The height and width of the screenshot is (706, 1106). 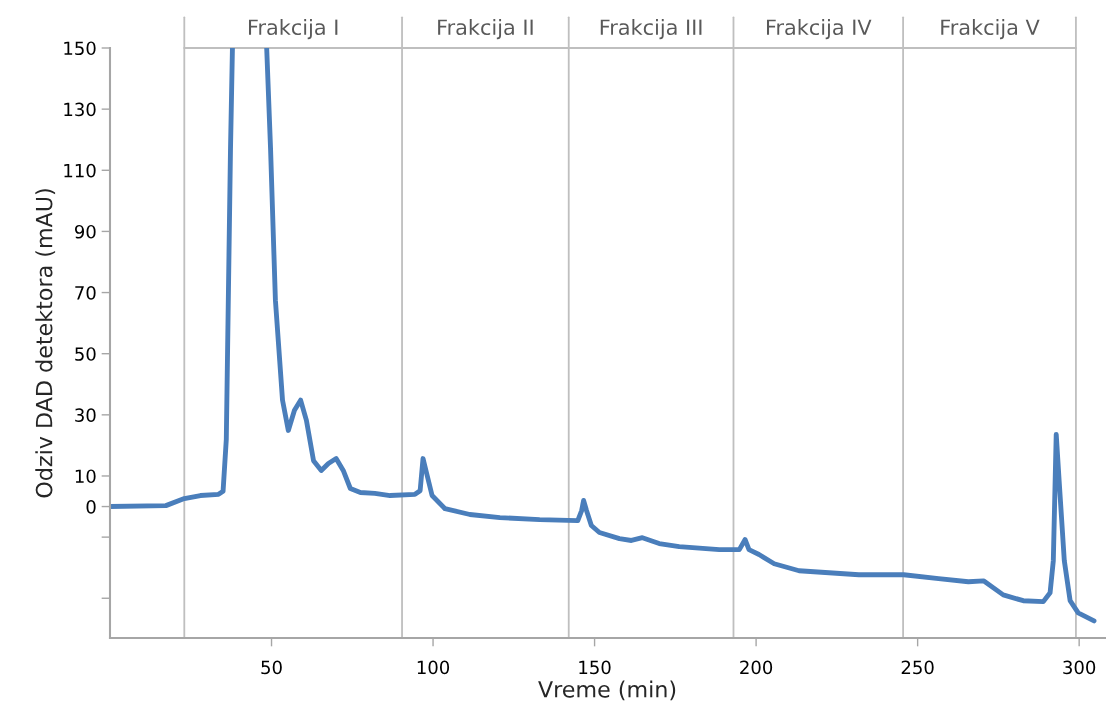 I want to click on x-tick-label: 50, so click(x=271, y=667).